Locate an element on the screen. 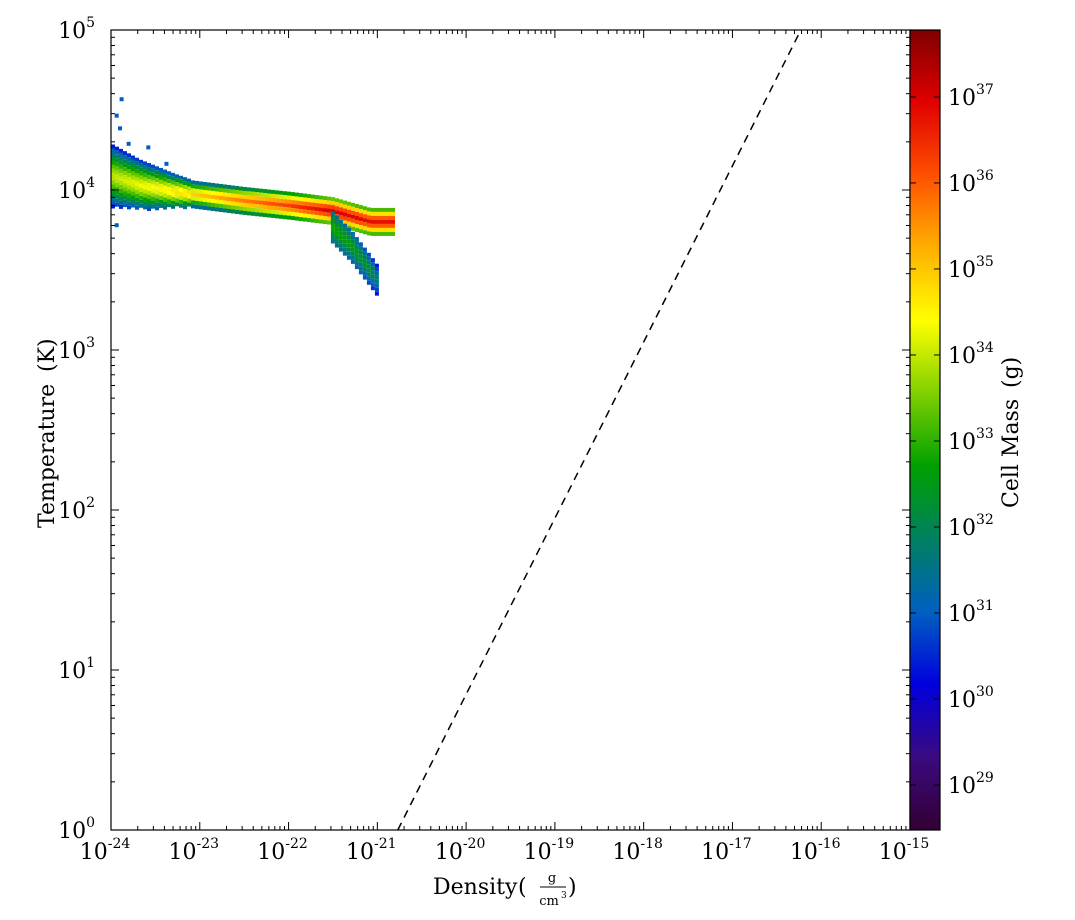 Image resolution: width=1075 pixels, height=920 pixels. colorbar-tick-label: 1031 is located at coordinates (971, 612).